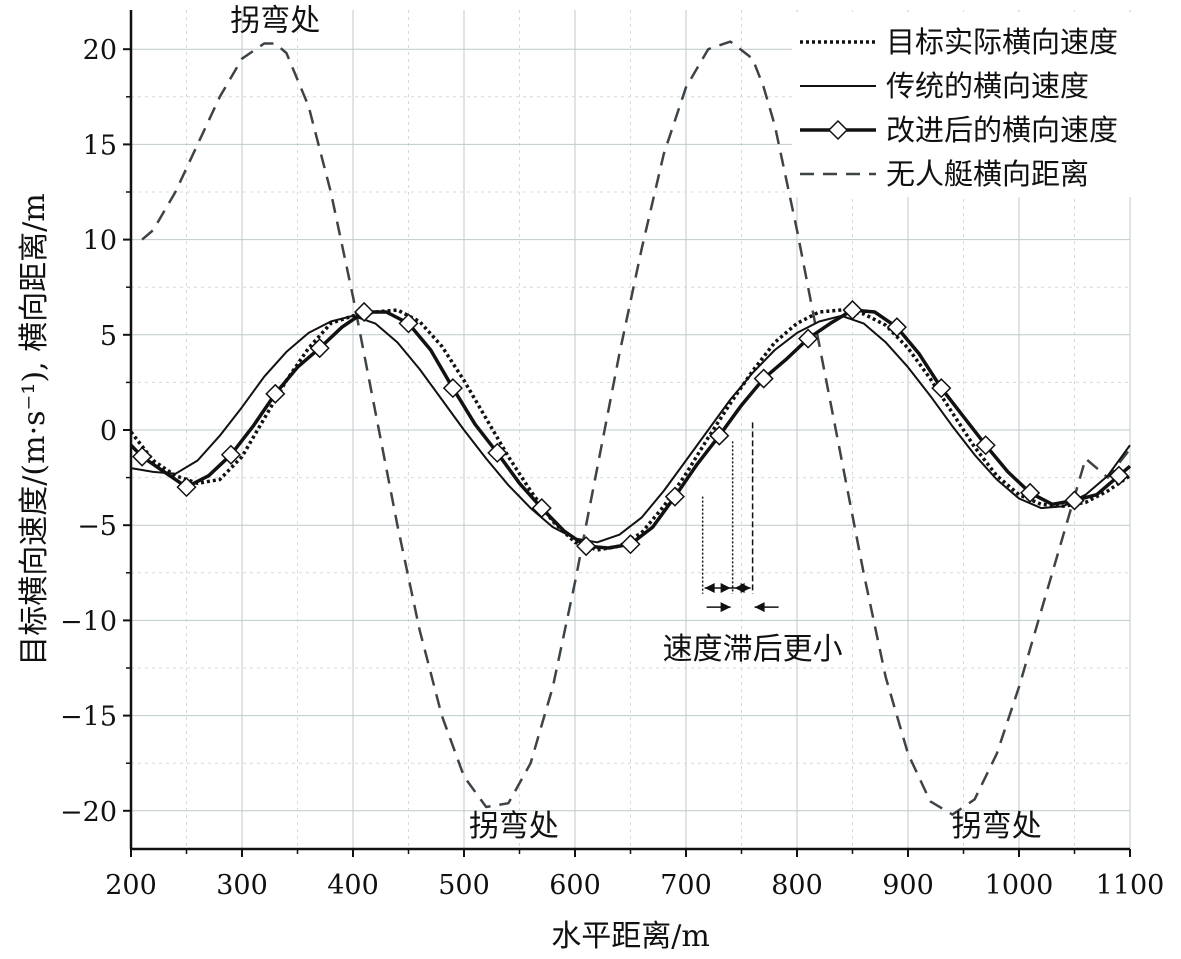 This screenshot has width=1181, height=959. I want to click on x-tick-label: 400, so click(353, 885).